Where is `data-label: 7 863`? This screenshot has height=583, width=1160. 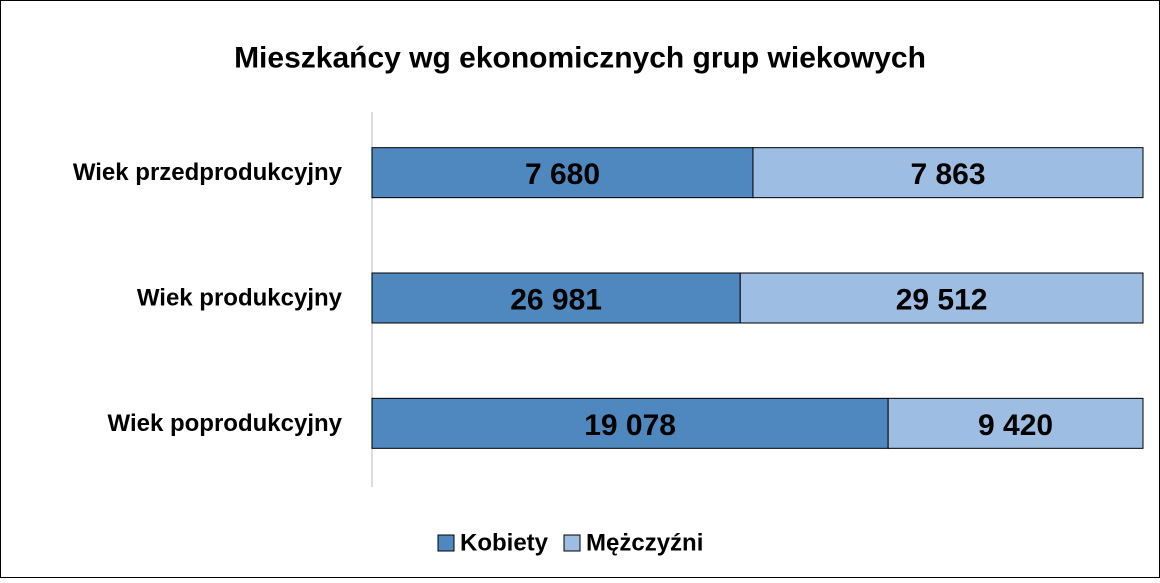
data-label: 7 863 is located at coordinates (947, 174).